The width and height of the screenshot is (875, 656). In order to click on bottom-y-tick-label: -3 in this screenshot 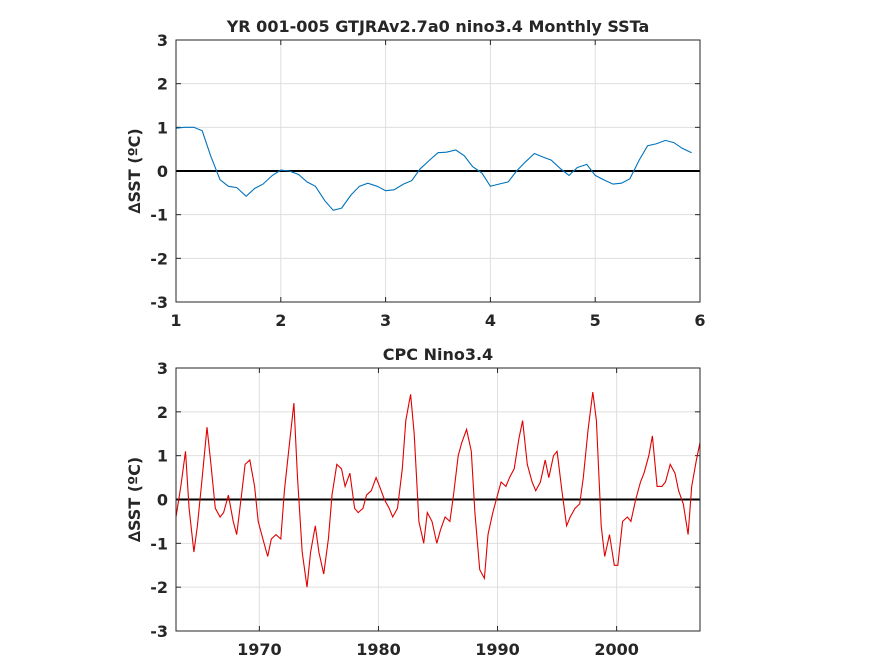, I will do `click(159, 631)`.